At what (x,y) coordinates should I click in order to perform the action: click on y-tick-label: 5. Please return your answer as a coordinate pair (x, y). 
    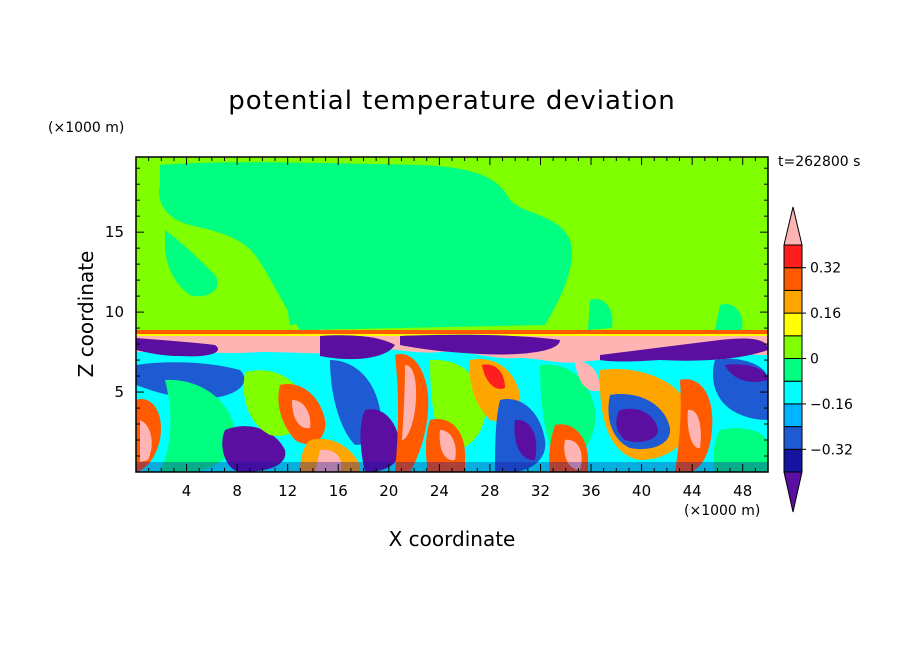
    Looking at the image, I should click on (119, 392).